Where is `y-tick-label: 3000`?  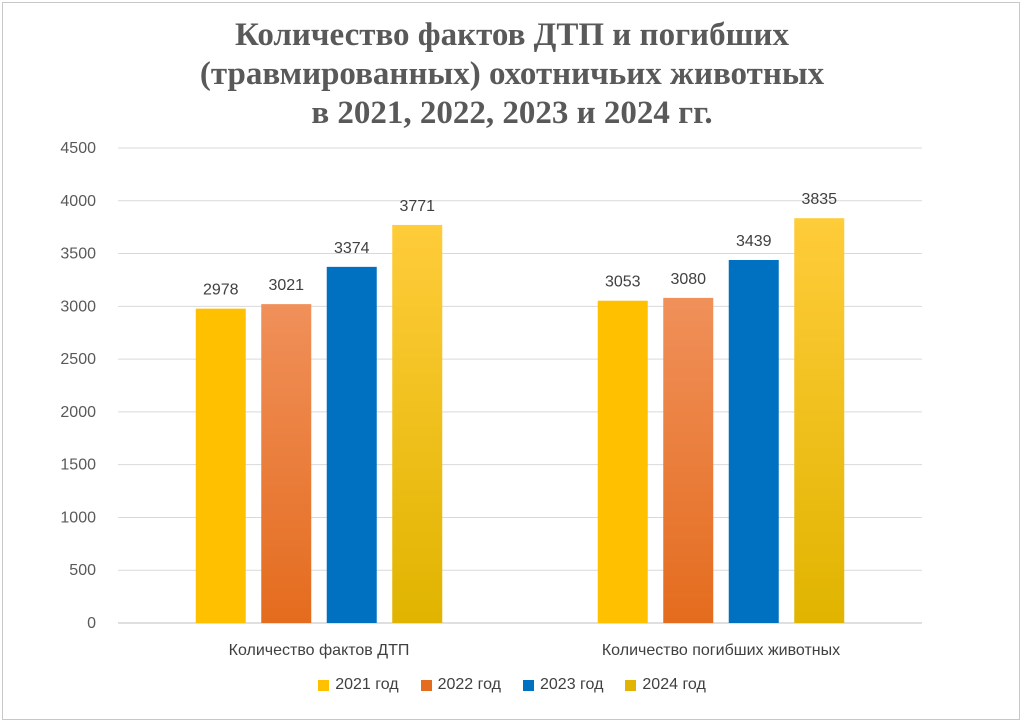
y-tick-label: 3000 is located at coordinates (78, 306).